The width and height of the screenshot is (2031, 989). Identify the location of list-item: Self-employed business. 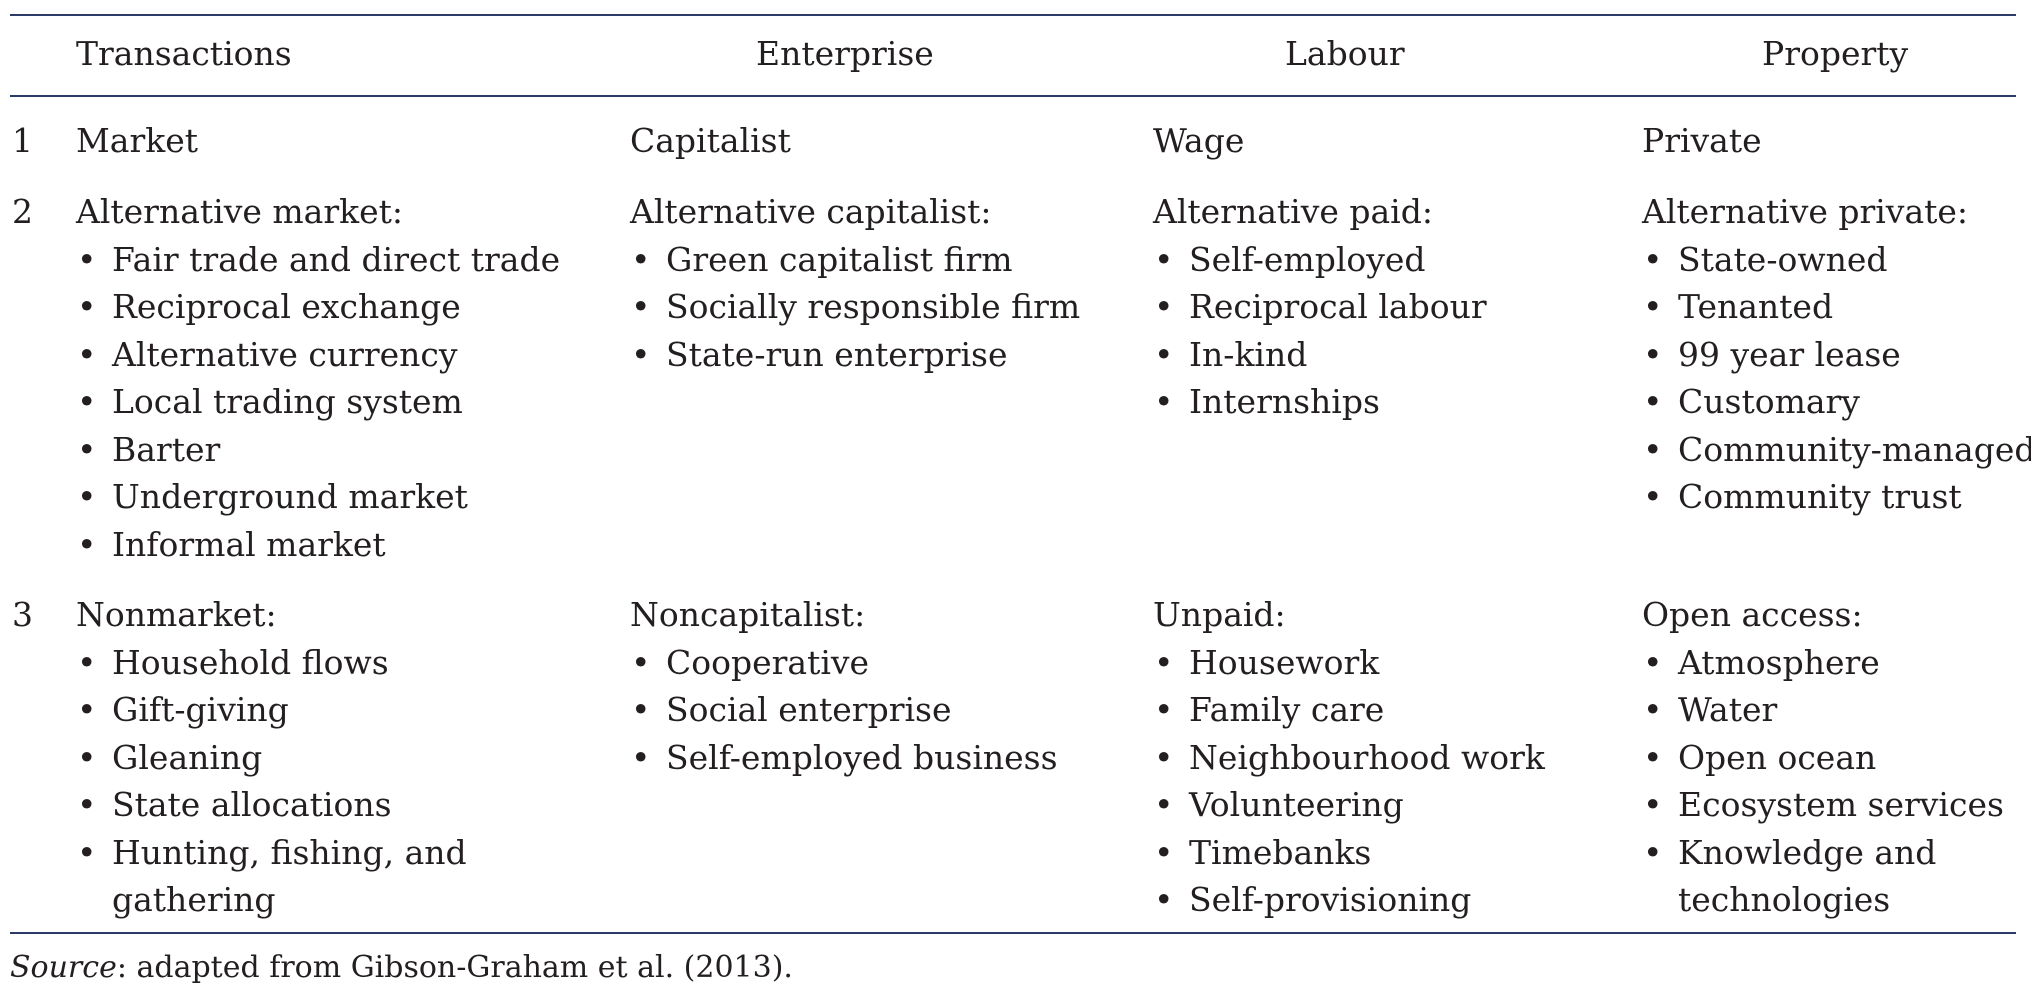
(844, 758).